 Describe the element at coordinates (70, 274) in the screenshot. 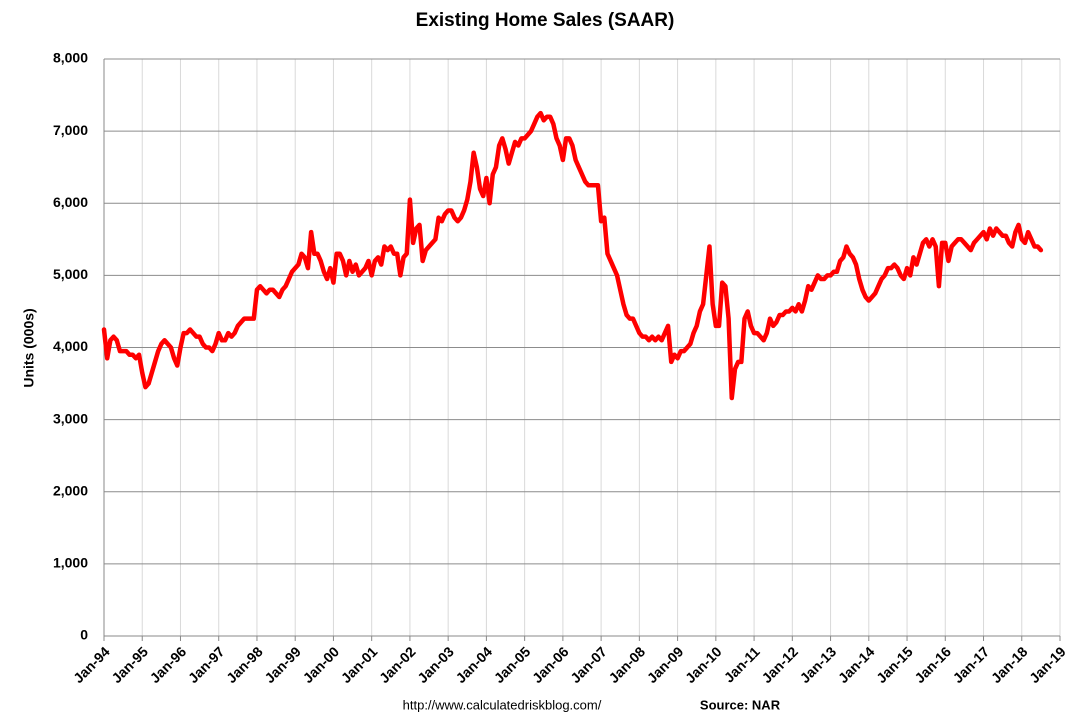

I see `y-tick-label: 5,000` at that location.